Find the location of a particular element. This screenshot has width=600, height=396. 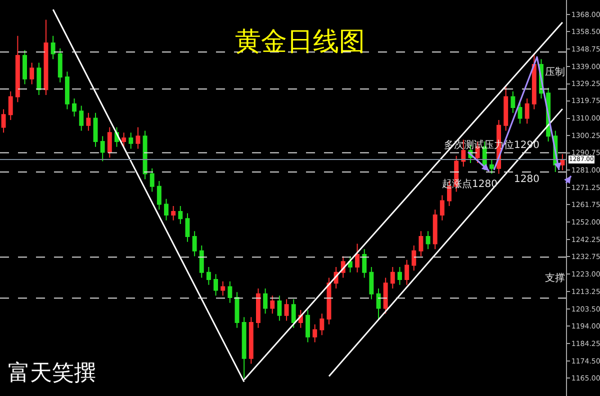

ref-line-label: 1280 is located at coordinates (527, 179).